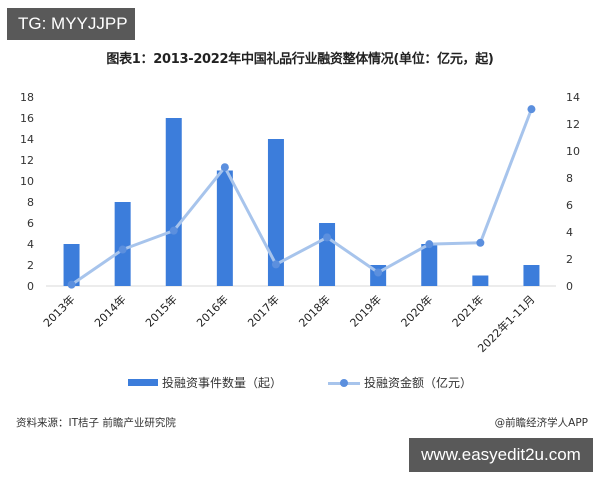 The width and height of the screenshot is (600, 480). I want to click on left-axis-tick: 4, so click(30, 244).